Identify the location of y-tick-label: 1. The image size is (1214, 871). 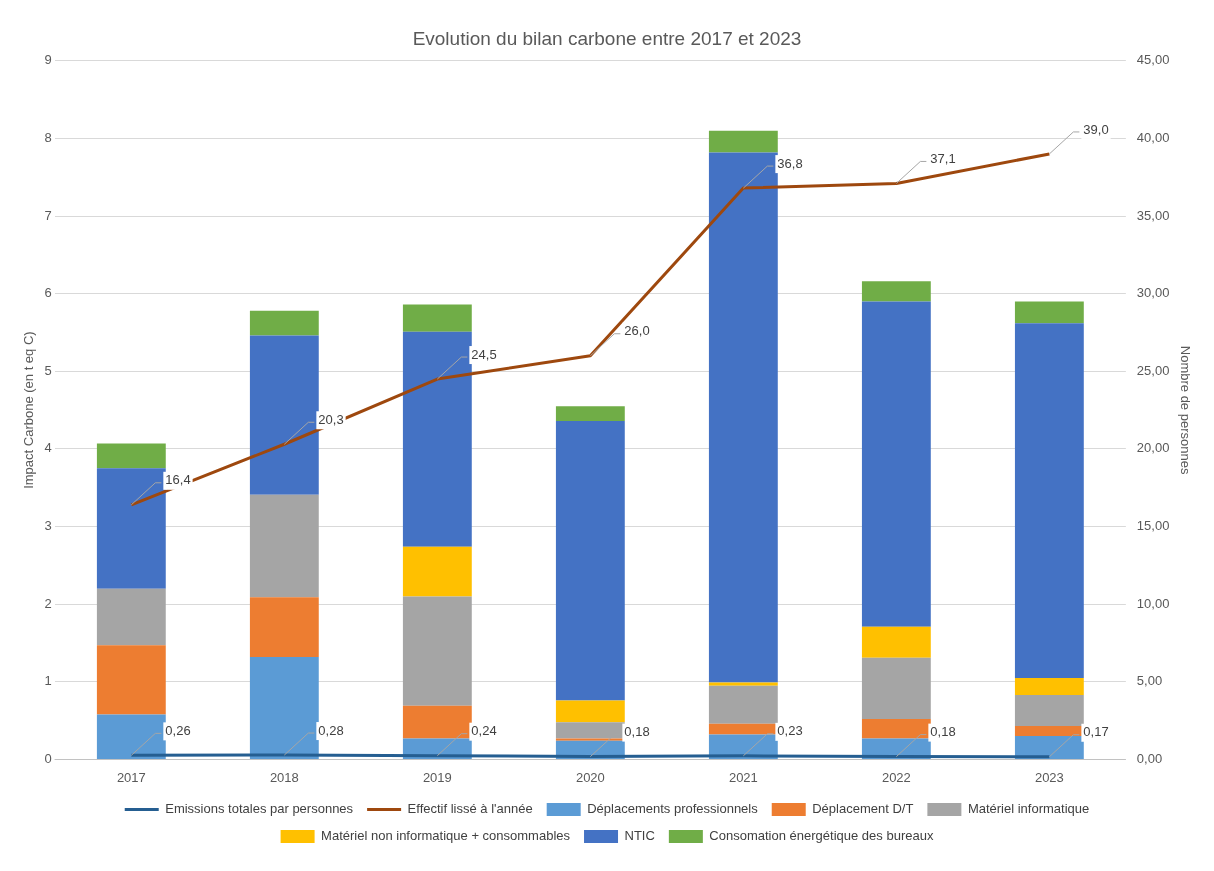
(48, 681).